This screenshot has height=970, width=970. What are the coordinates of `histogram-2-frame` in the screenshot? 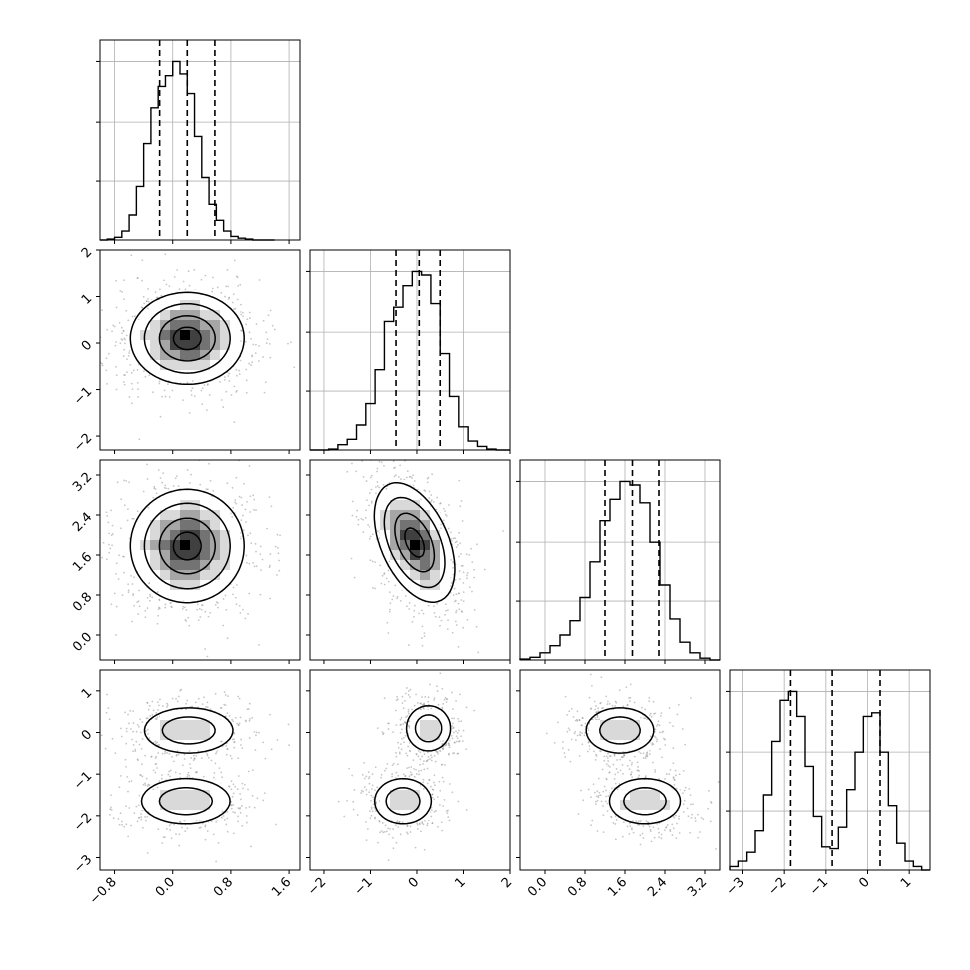 It's located at (410, 350).